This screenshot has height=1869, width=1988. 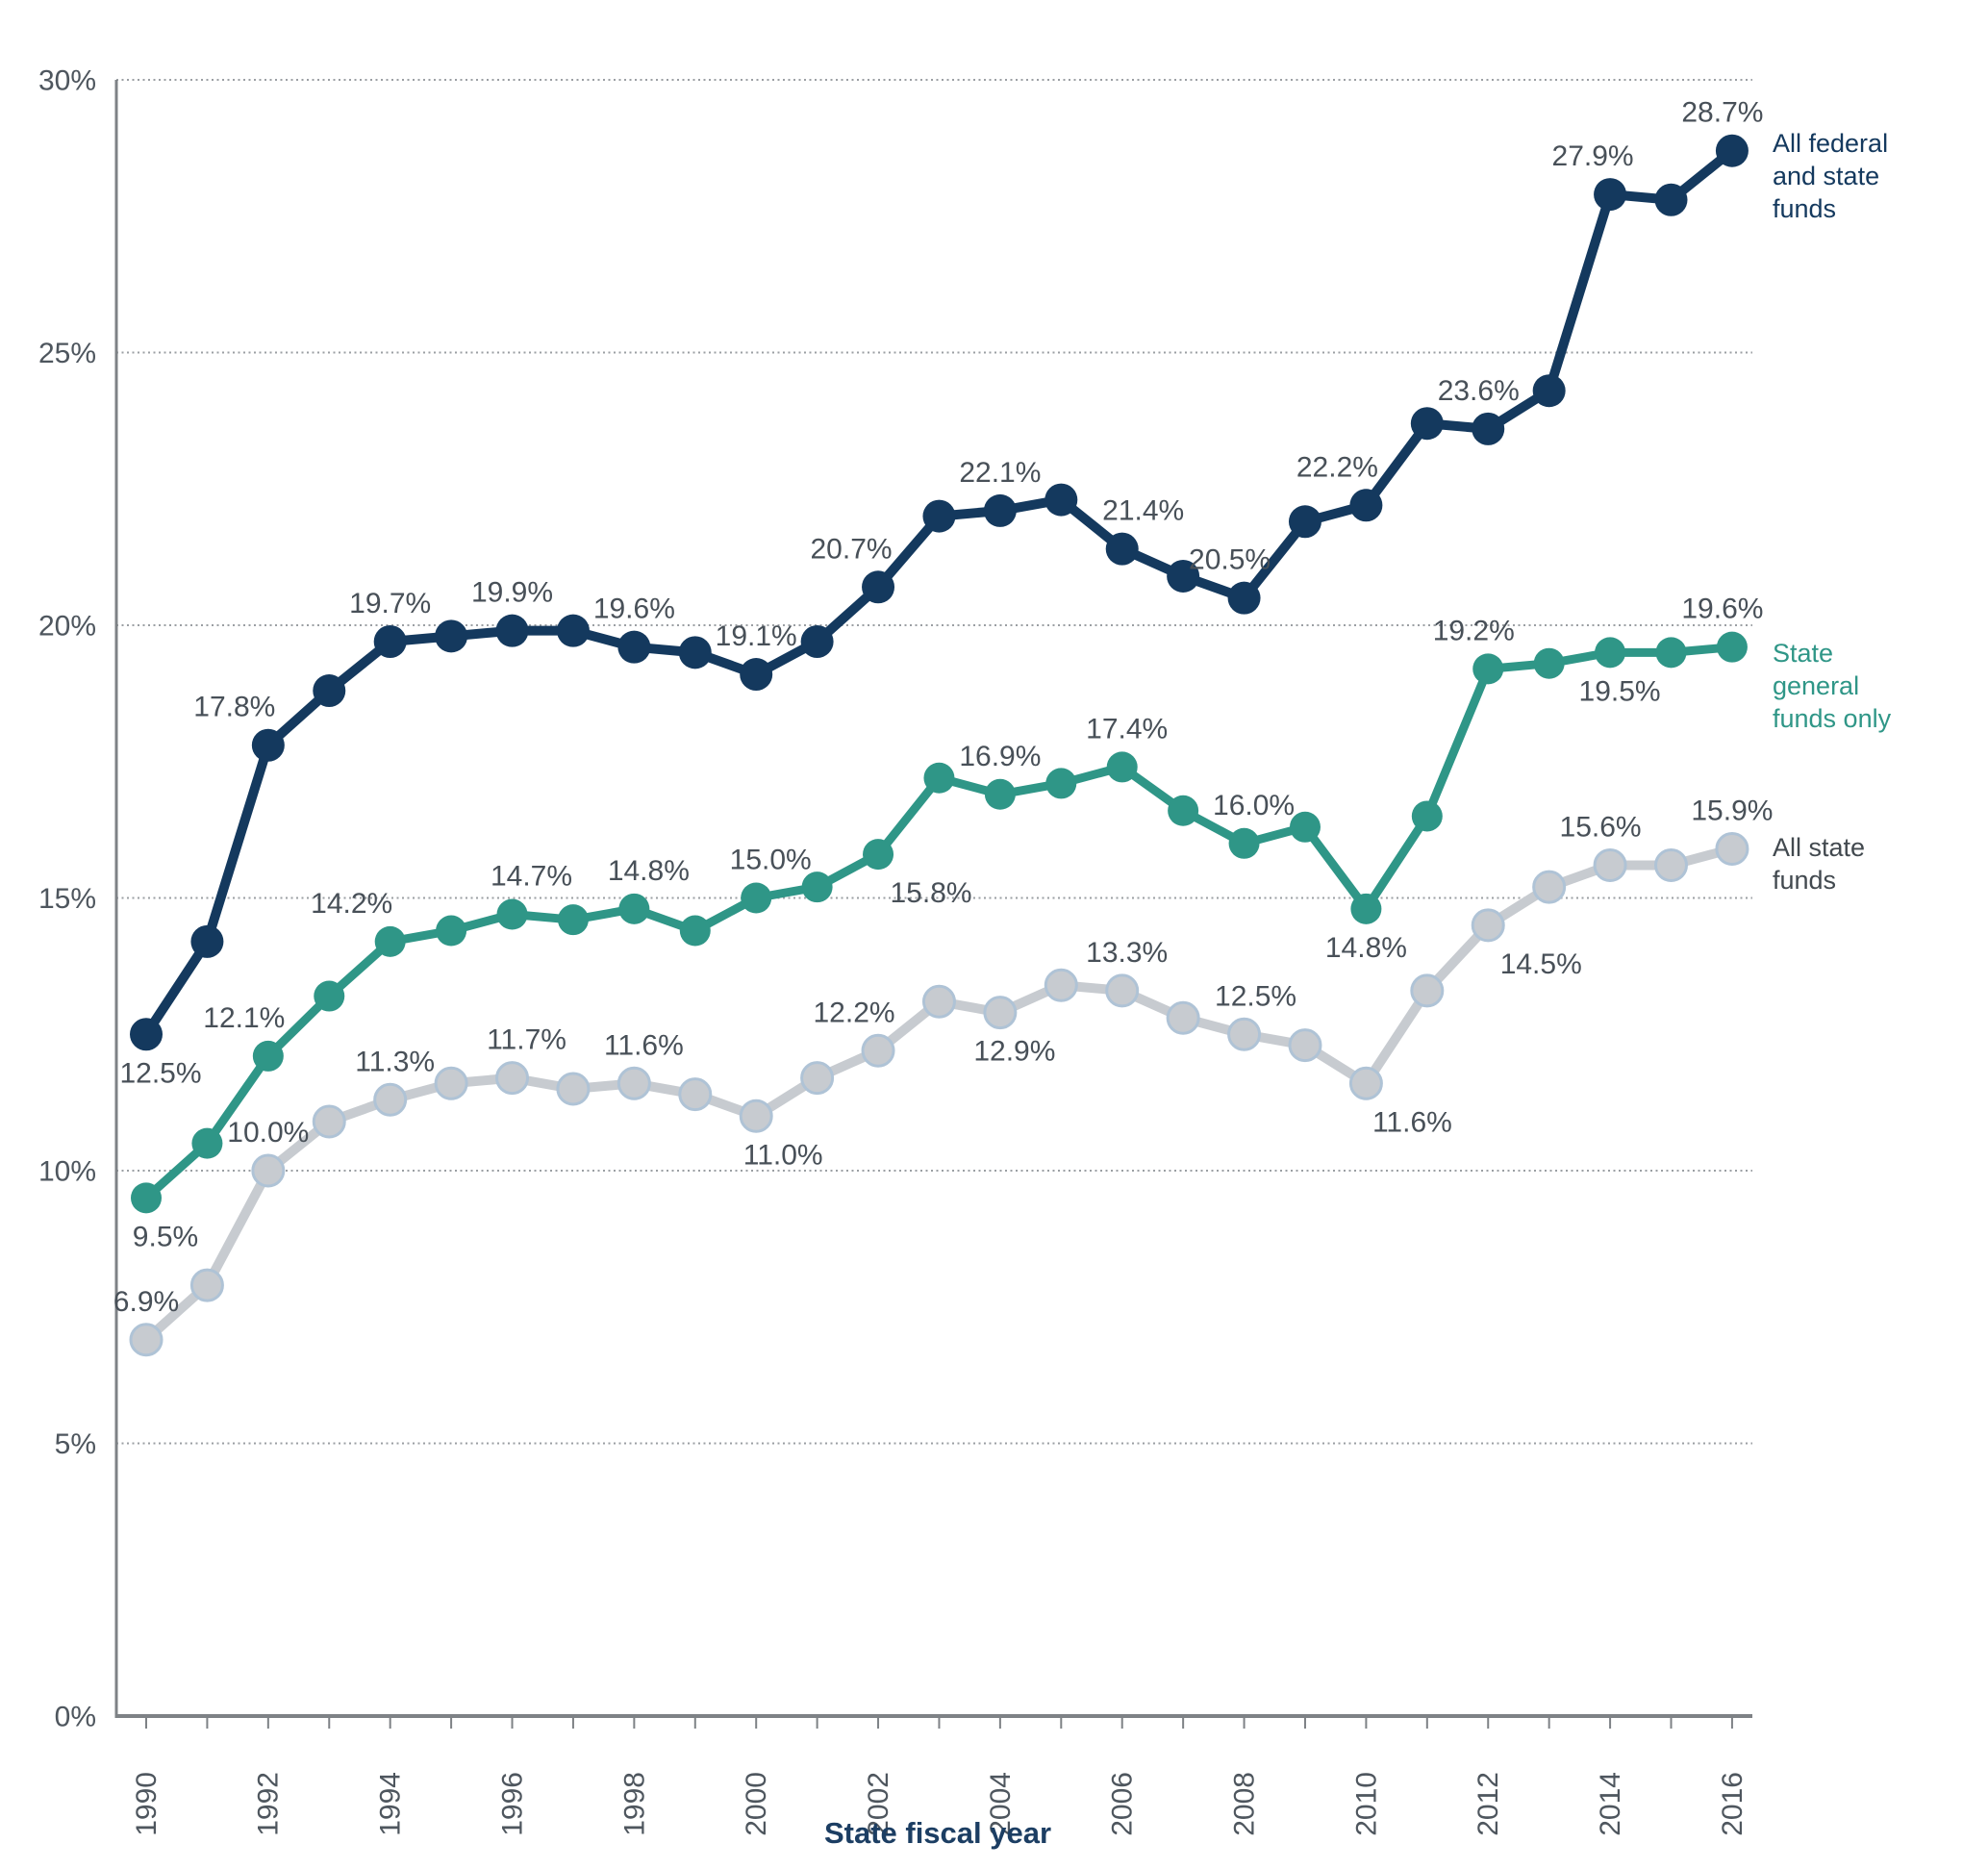 What do you see at coordinates (1123, 1804) in the screenshot?
I see `x-tick-label: 2006` at bounding box center [1123, 1804].